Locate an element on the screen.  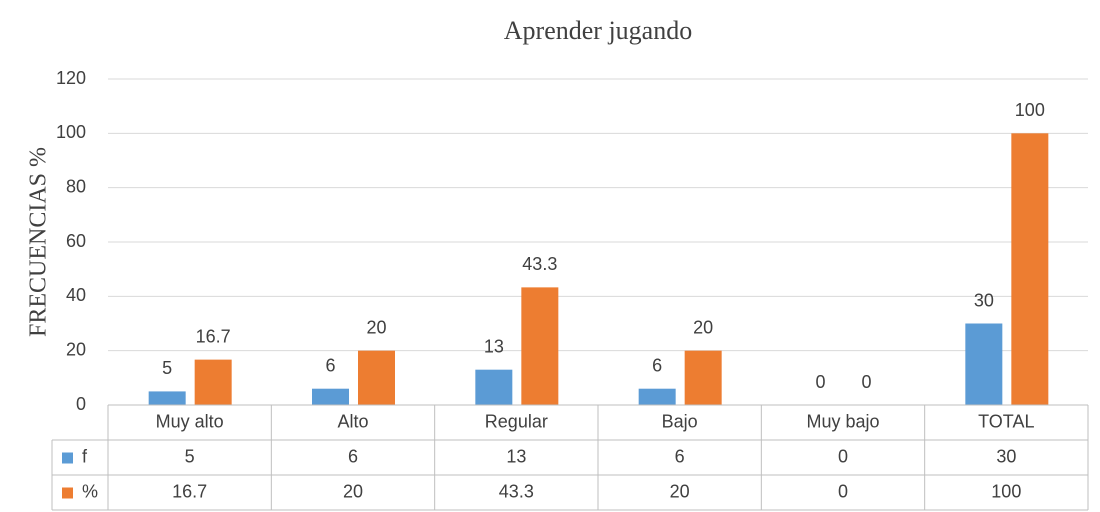
x-tick-label: Muy alto is located at coordinates (190, 421).